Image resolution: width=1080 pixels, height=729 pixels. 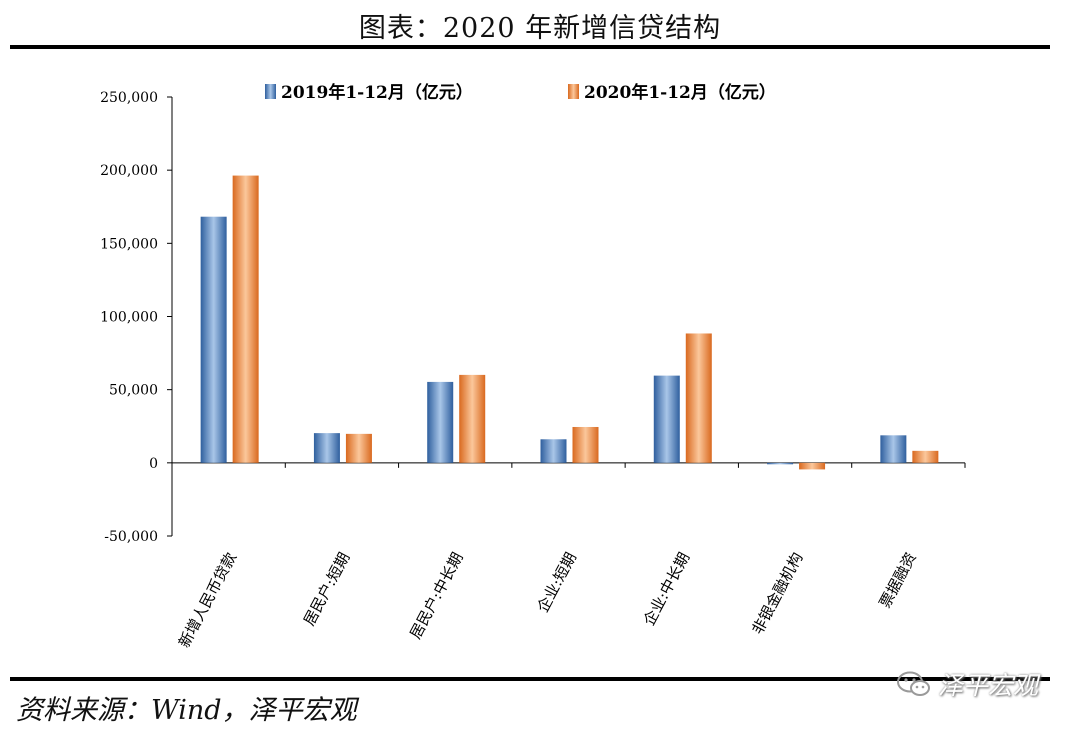 What do you see at coordinates (988, 685) in the screenshot?
I see `watermark-text: 泽平宏观` at bounding box center [988, 685].